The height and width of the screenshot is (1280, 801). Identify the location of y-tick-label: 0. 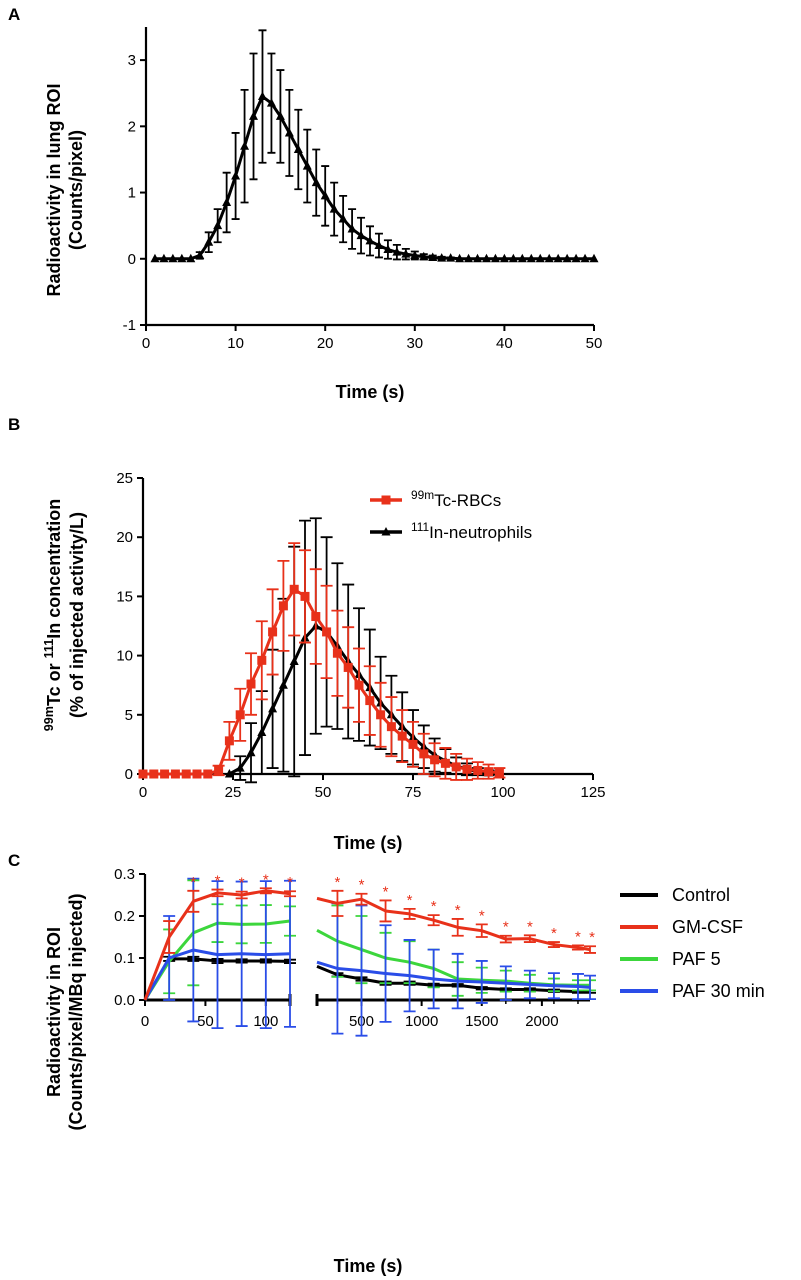
(132, 259).